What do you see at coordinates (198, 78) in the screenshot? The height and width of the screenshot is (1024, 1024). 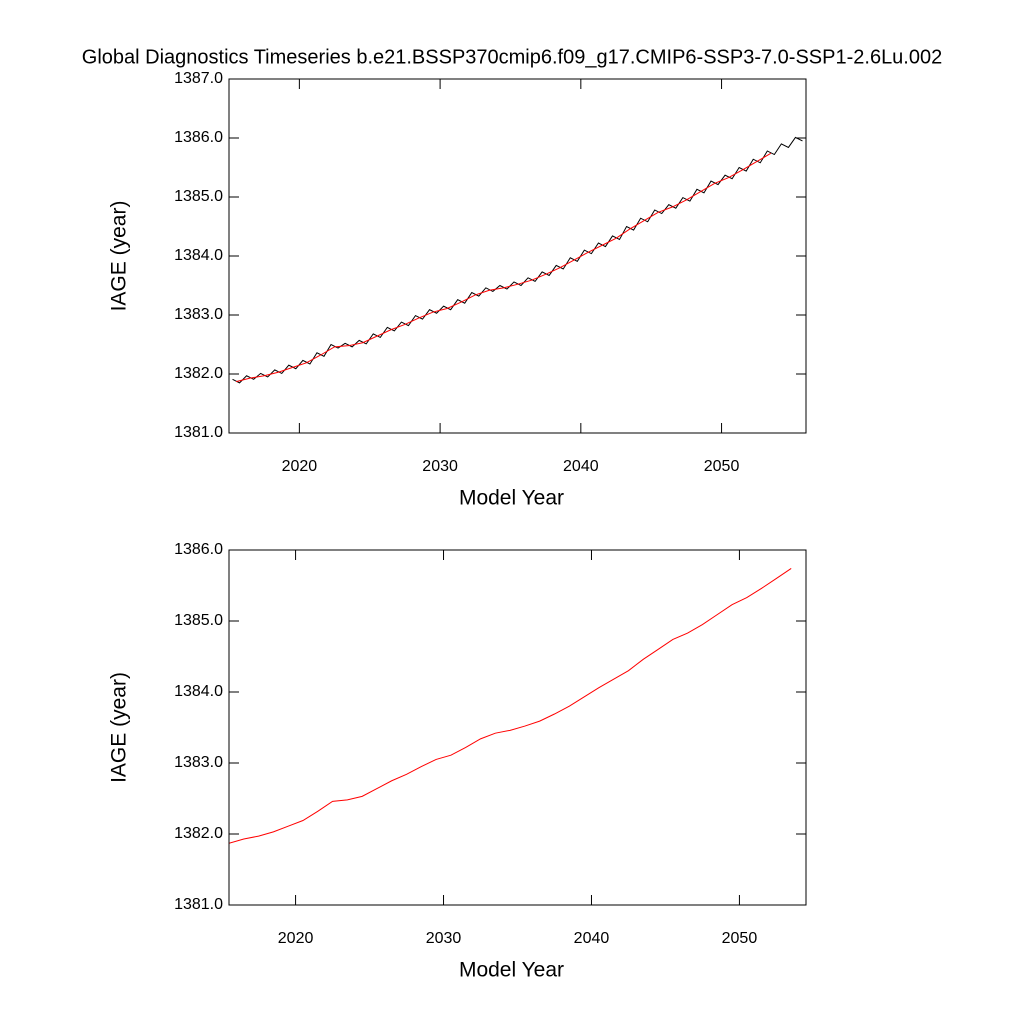 I see `y-tick-label: 1387.0` at bounding box center [198, 78].